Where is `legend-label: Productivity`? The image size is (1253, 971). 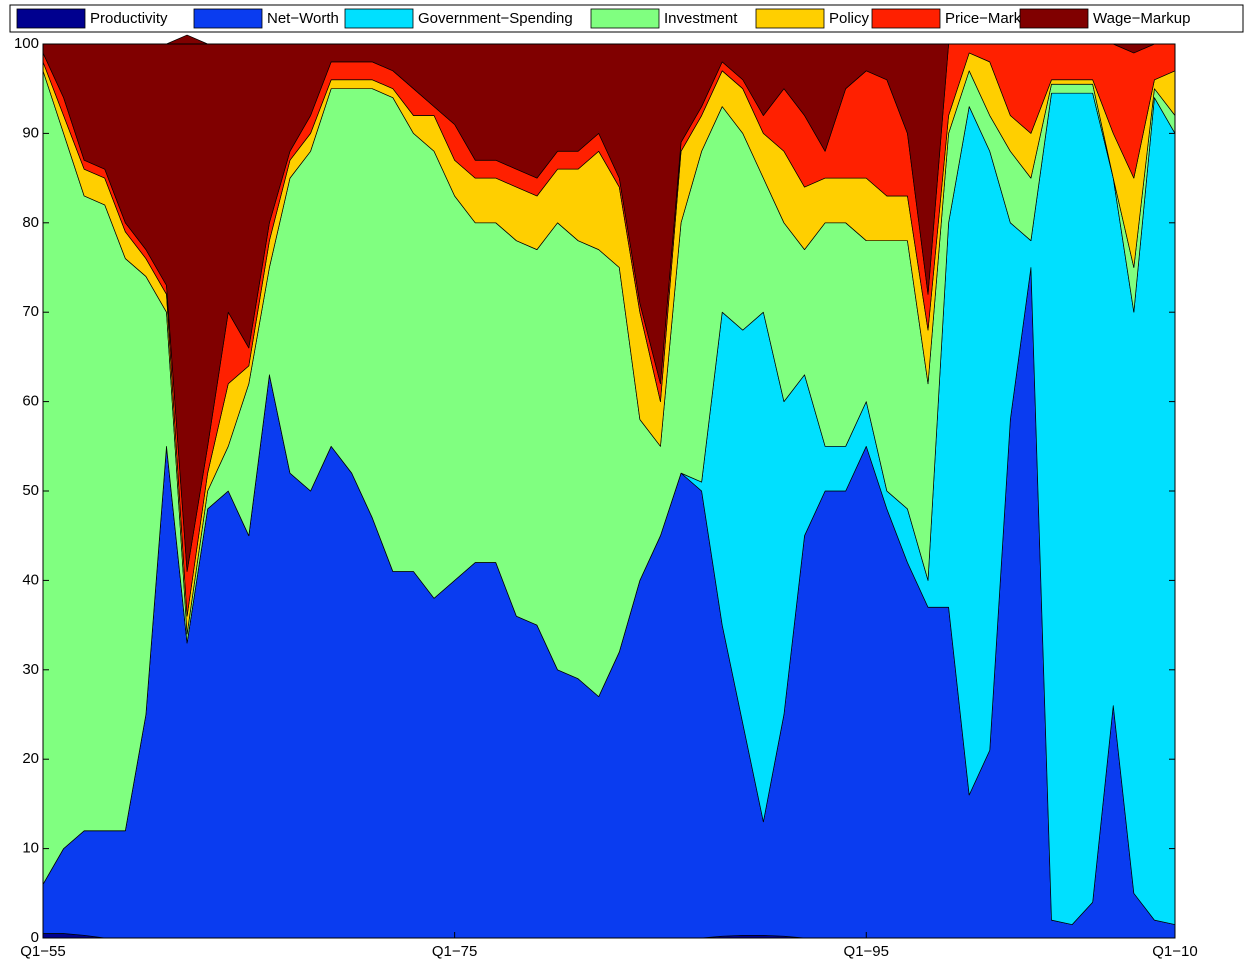 legend-label: Productivity is located at coordinates (129, 18).